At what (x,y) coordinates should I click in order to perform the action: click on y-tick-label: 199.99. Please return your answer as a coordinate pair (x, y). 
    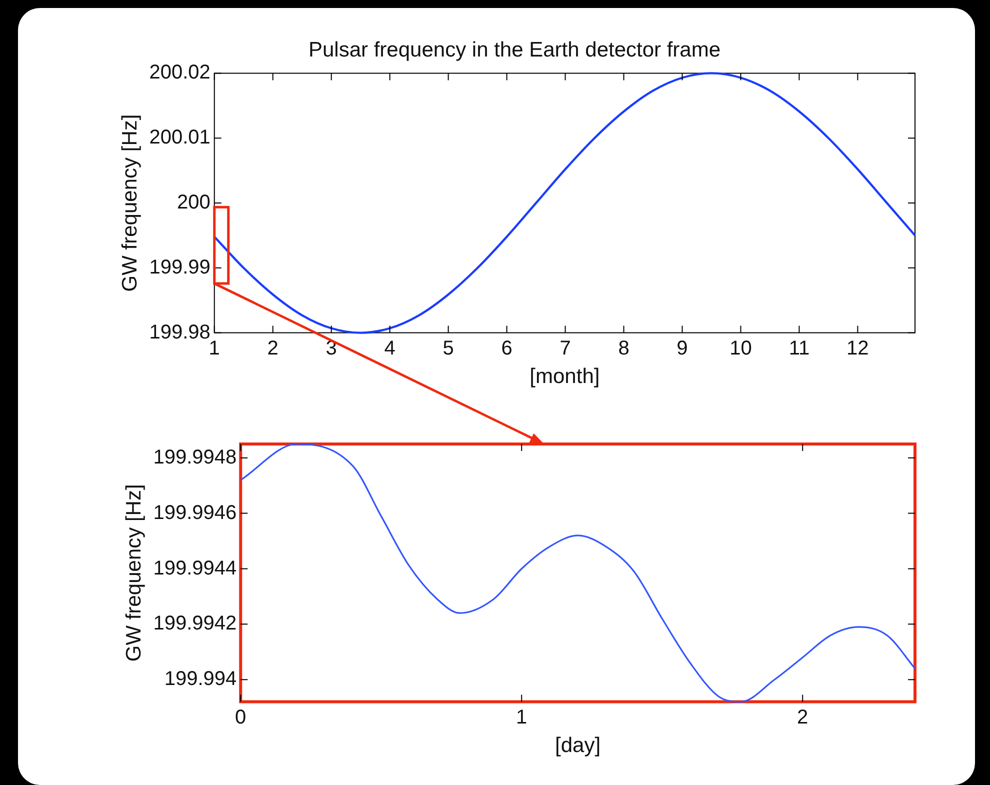
    Looking at the image, I should click on (179, 267).